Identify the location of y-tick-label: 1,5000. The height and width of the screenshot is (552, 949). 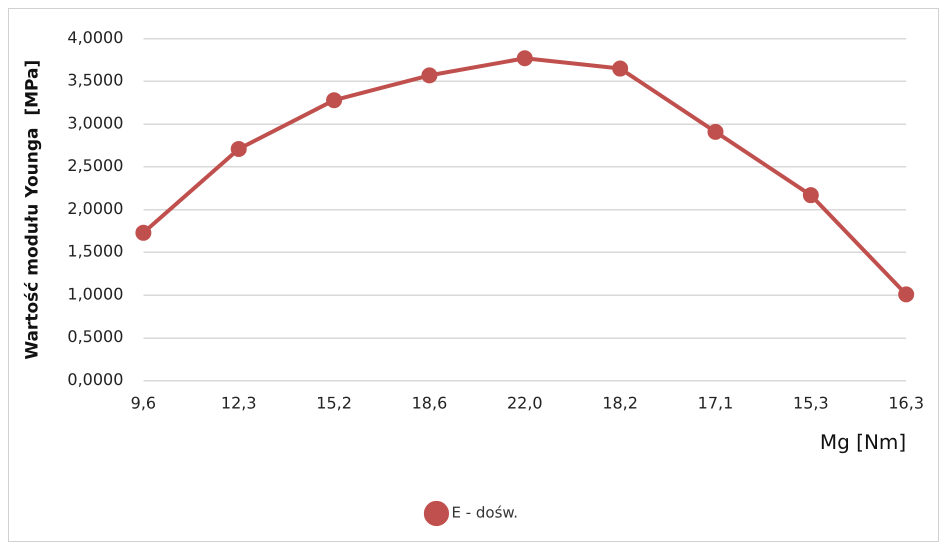
(95, 251).